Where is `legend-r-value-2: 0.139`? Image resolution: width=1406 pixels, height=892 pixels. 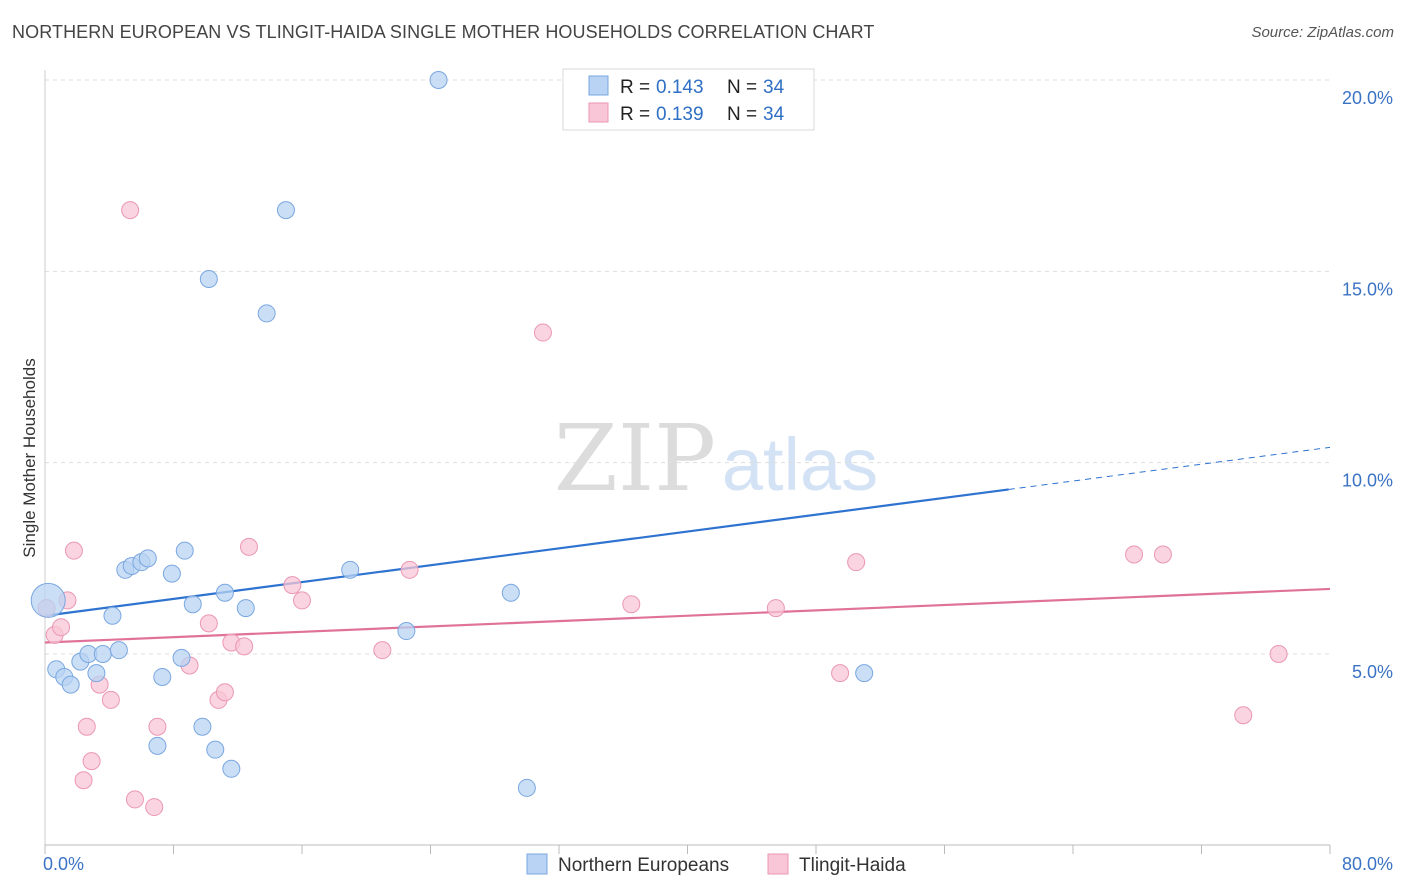
legend-r-value-2: 0.139 is located at coordinates (680, 114).